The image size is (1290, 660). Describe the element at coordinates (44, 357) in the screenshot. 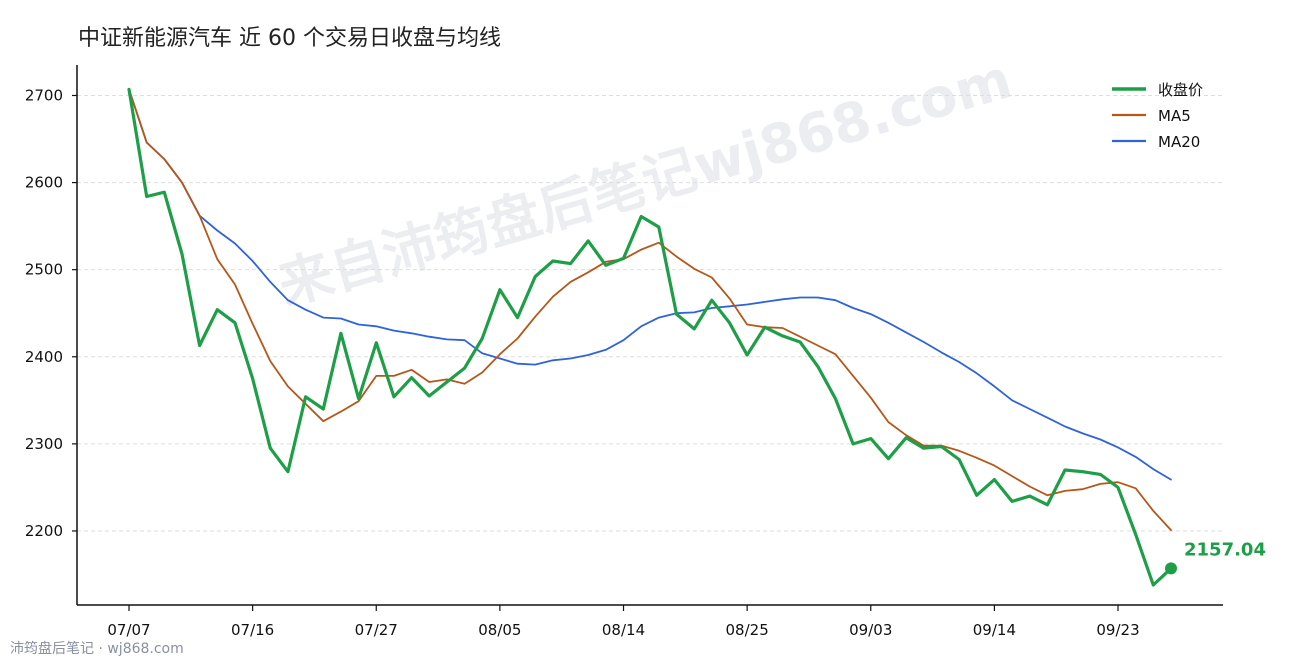

I see `y-tick-label-2: 2400` at that location.